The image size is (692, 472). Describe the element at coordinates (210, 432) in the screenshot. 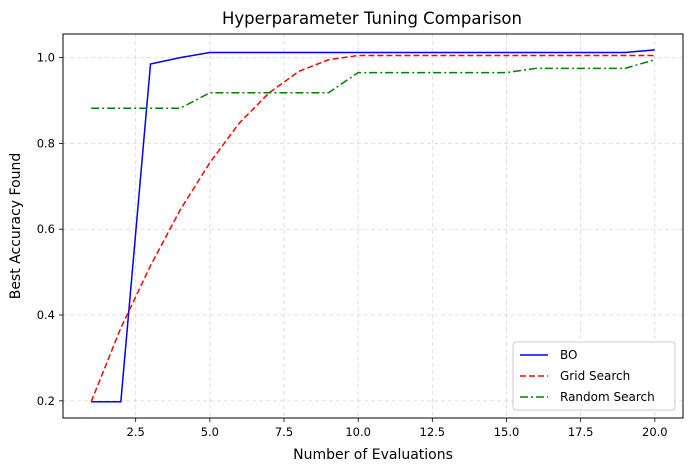

I see `x-tick-label: 5.0` at that location.